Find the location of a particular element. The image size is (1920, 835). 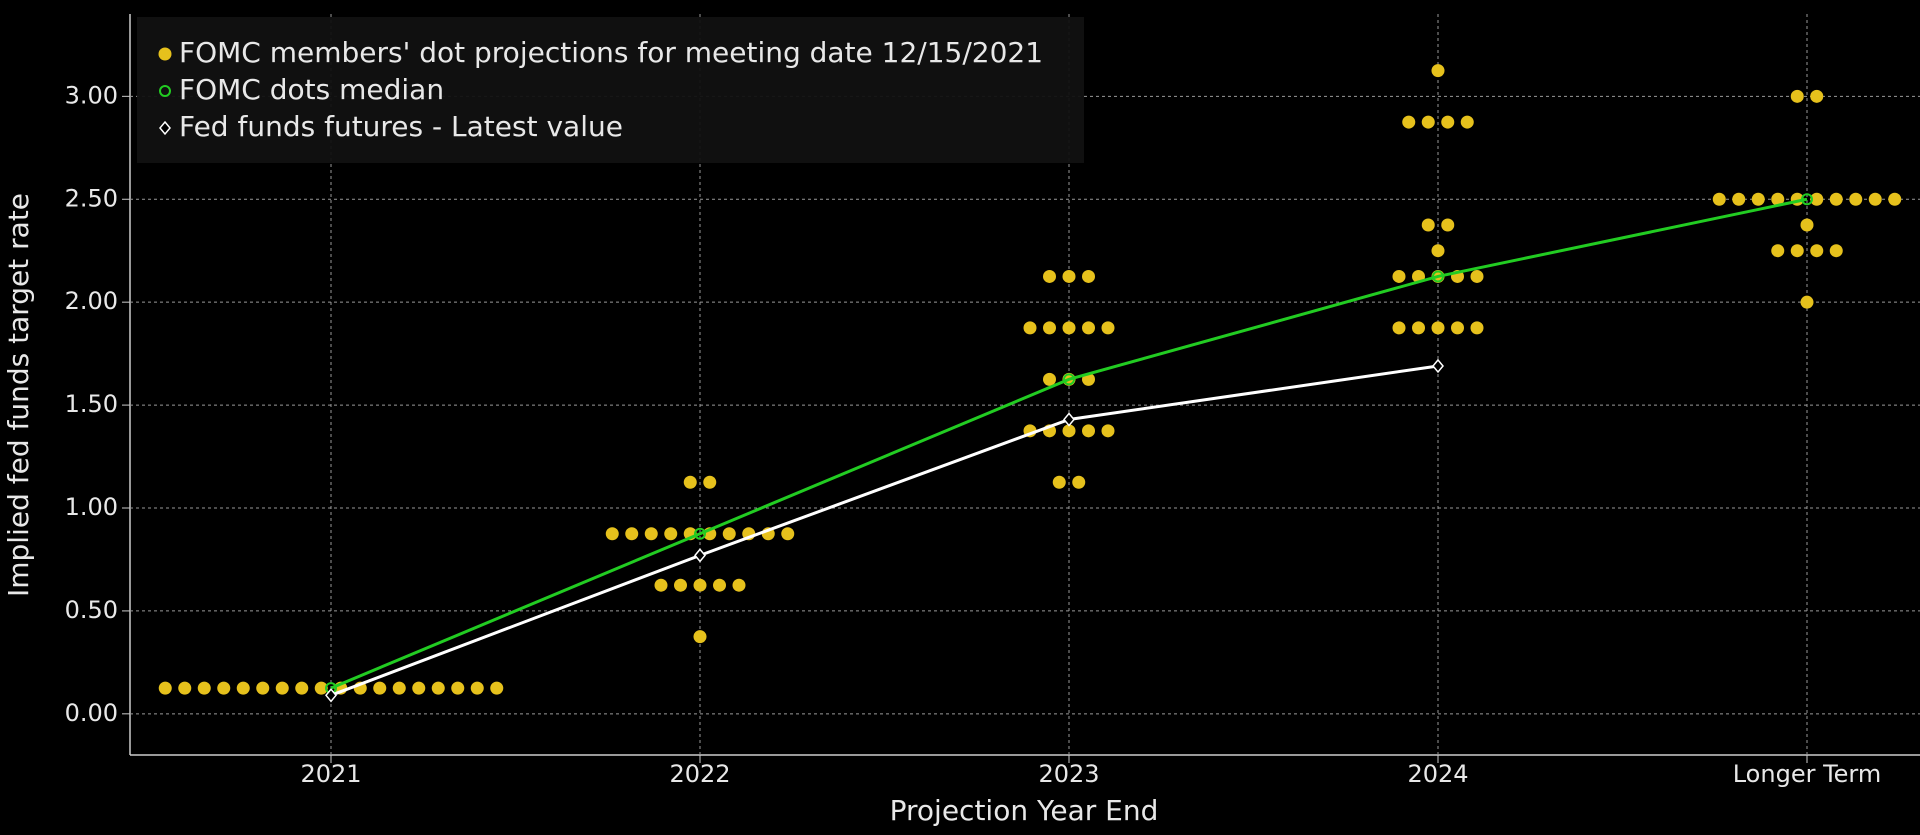

y-tick-label: 0.50 is located at coordinates (91, 610).